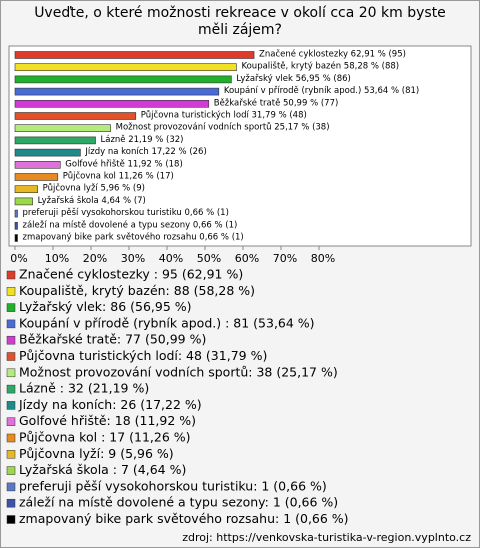 This screenshot has width=480, height=548. Describe the element at coordinates (107, 420) in the screenshot. I see `legend-label: Golfové hřiště: 18 (11,92 %)` at that location.